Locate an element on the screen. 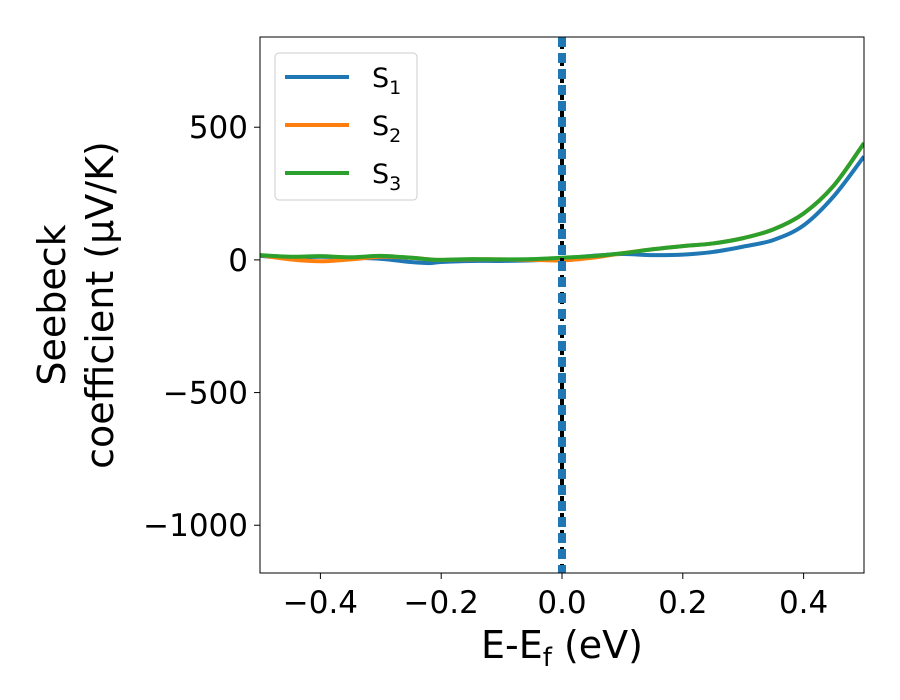  y-tick-label: 500 is located at coordinates (218, 128).